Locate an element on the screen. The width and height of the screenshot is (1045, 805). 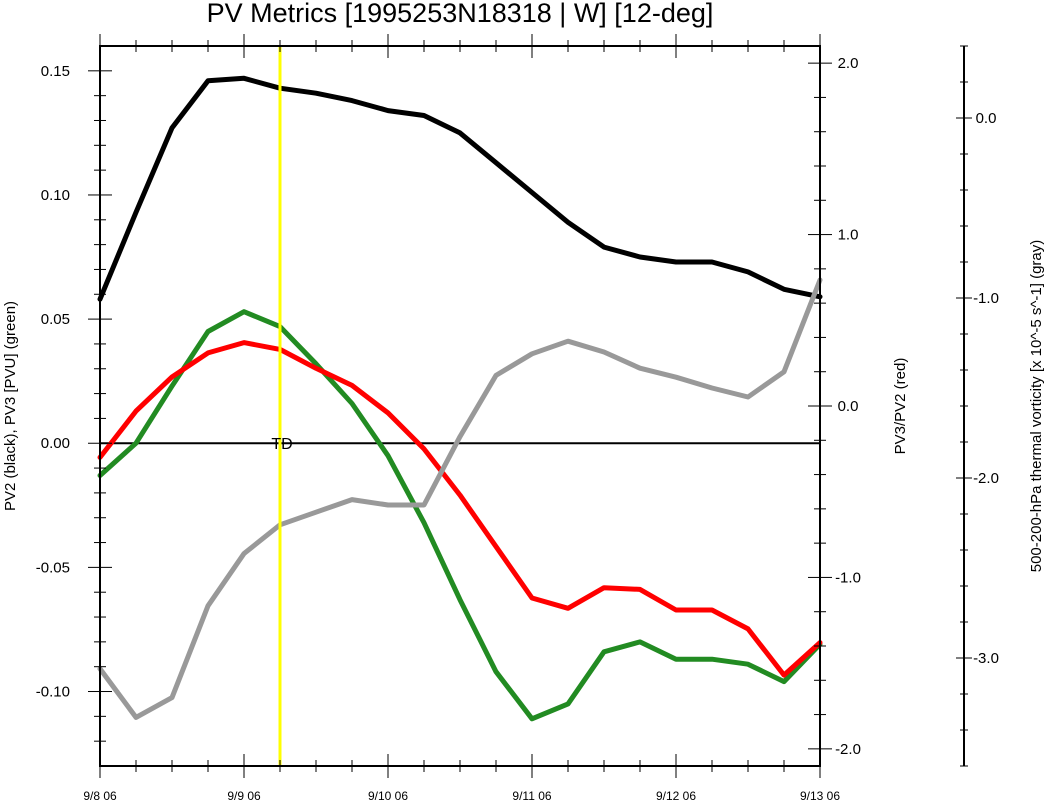
left-tick-label: 0.00 is located at coordinates (55, 443).